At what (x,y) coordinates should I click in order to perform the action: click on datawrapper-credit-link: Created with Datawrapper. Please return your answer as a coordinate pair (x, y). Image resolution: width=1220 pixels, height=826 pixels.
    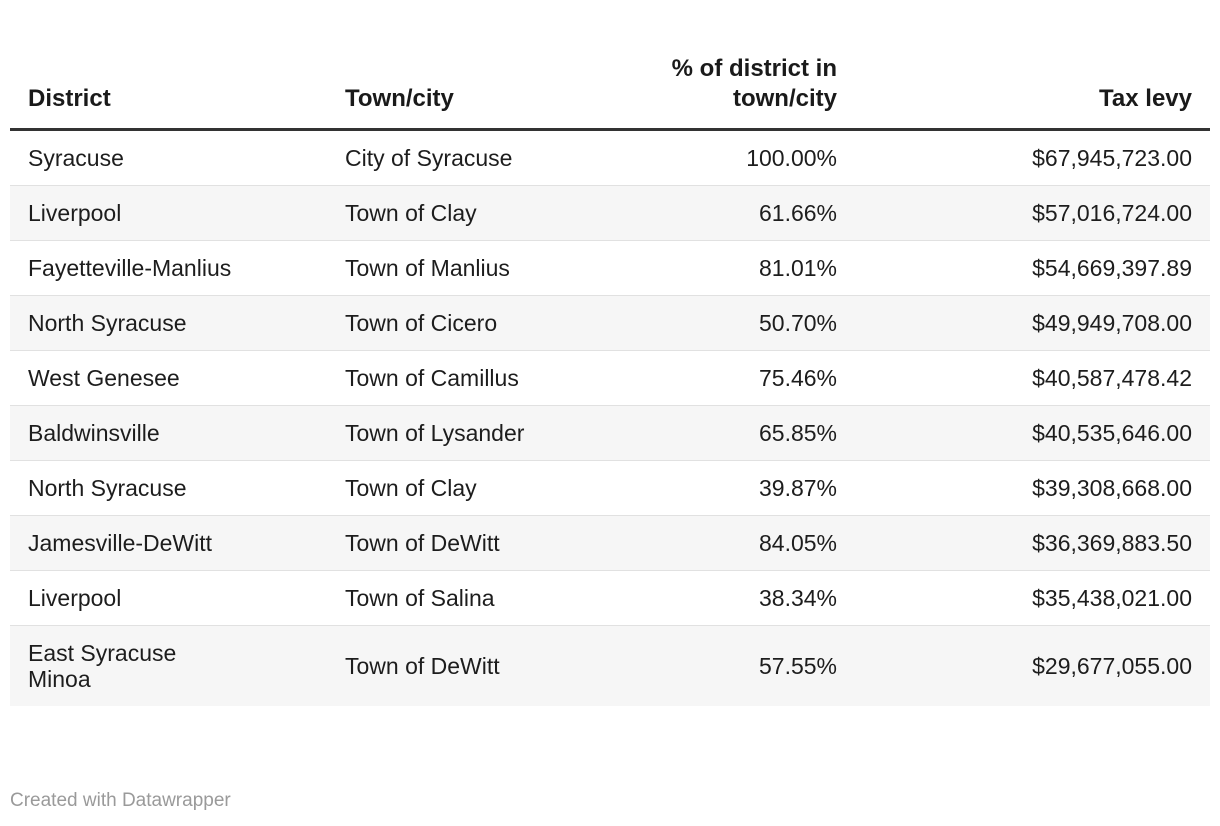
    Looking at the image, I should click on (120, 800).